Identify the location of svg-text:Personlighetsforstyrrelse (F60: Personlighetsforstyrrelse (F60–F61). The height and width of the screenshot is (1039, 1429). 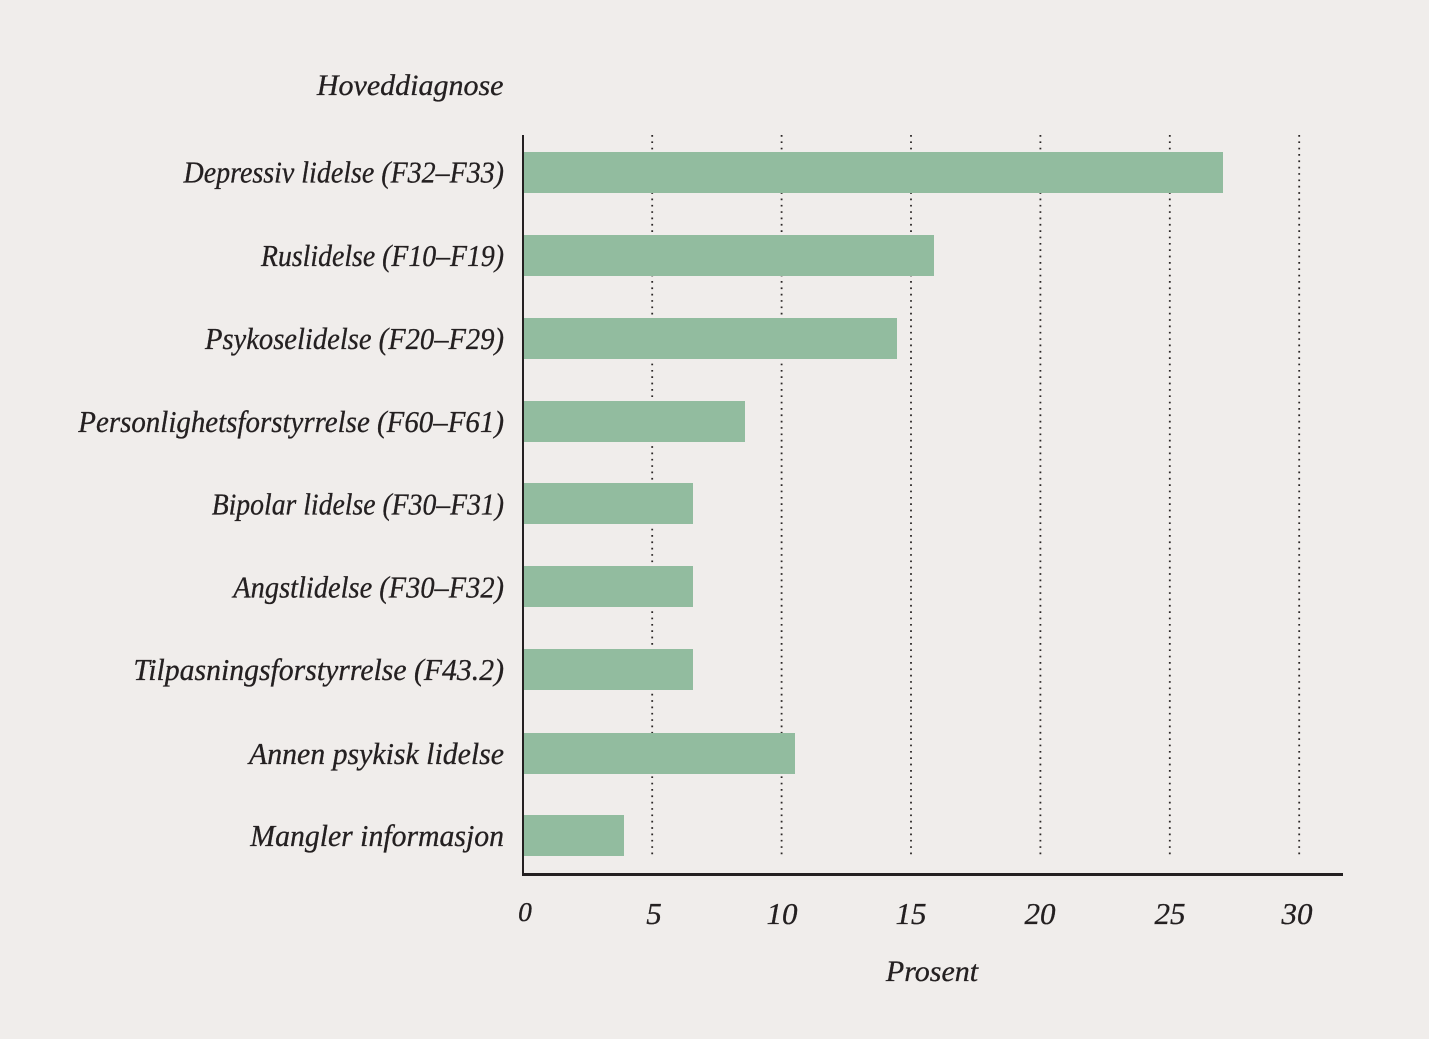
(290, 421).